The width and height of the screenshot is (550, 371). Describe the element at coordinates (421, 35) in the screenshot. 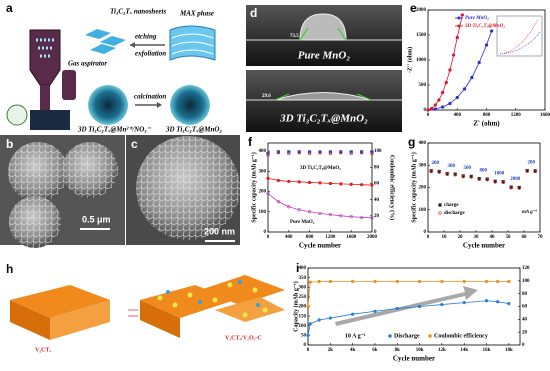

I see `y-tick-label: 1500` at that location.